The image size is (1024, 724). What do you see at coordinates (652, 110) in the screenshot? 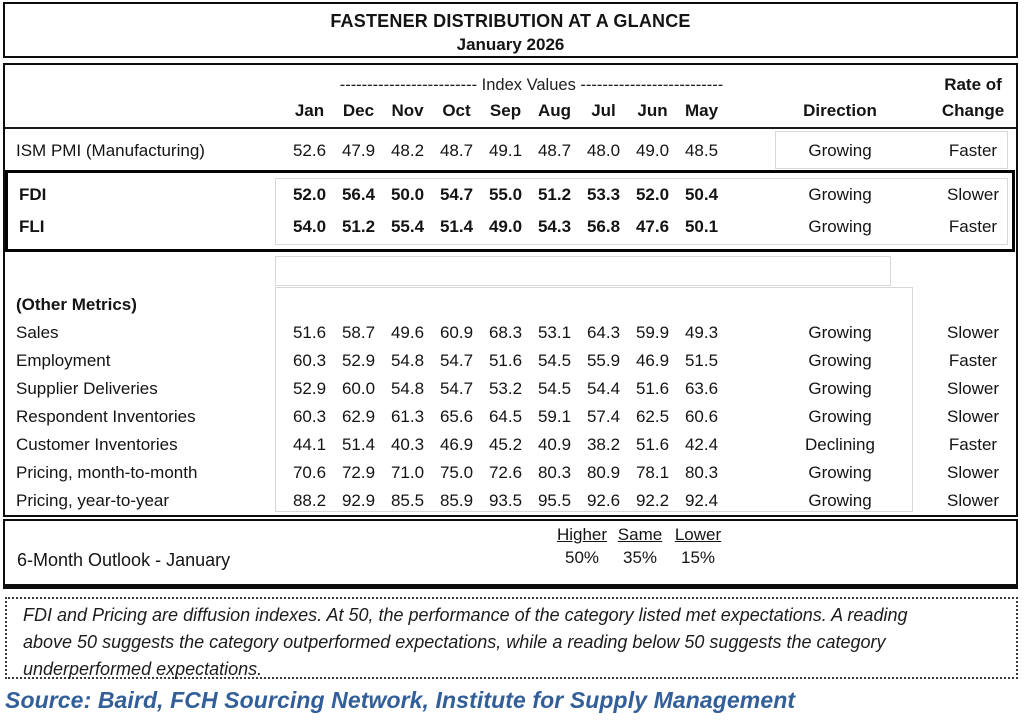
I see `month-header-jun: Jun` at bounding box center [652, 110].